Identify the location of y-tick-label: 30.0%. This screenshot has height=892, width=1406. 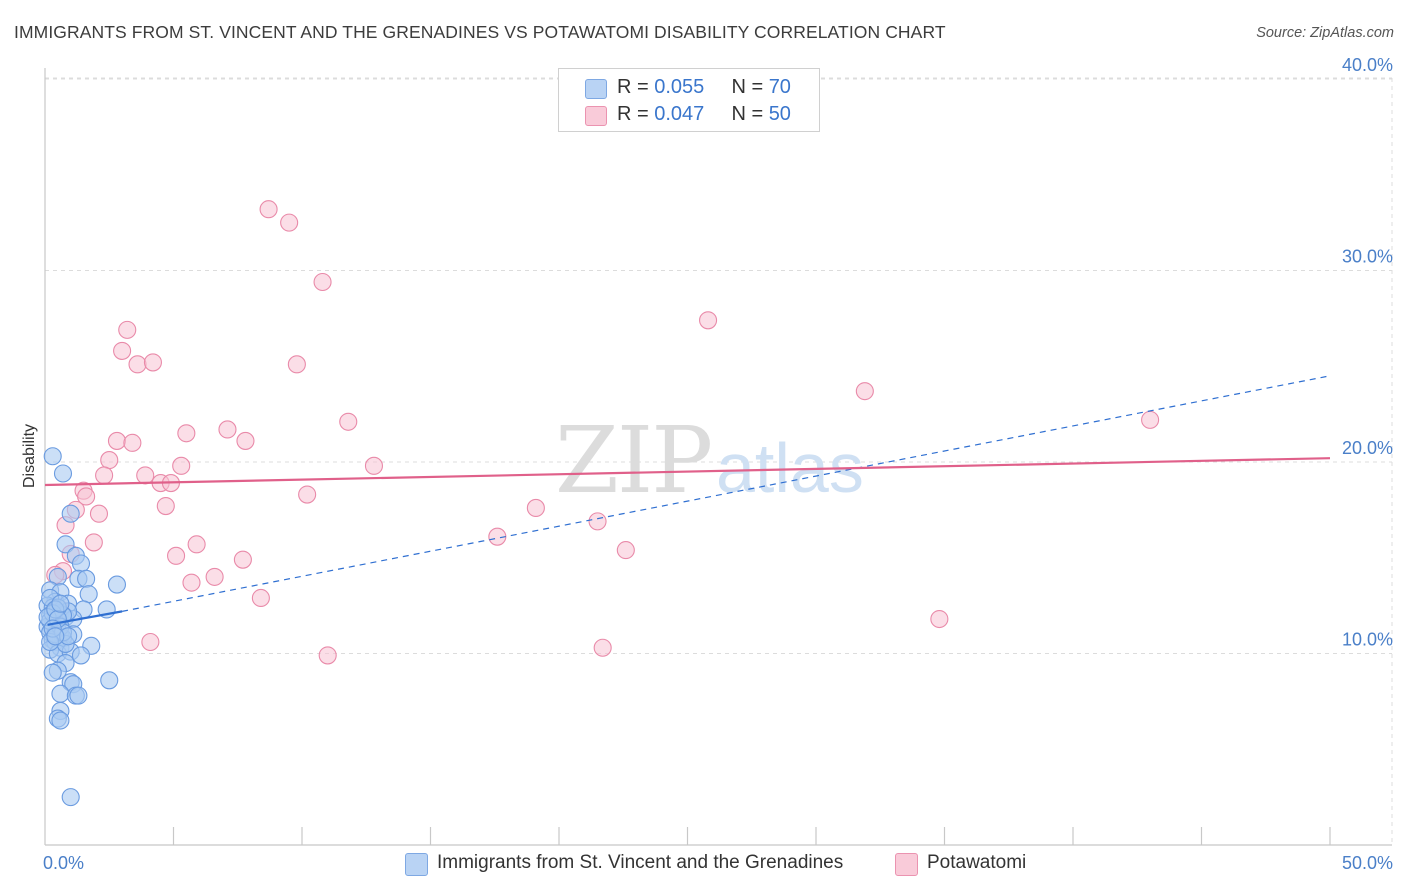
(1367, 257).